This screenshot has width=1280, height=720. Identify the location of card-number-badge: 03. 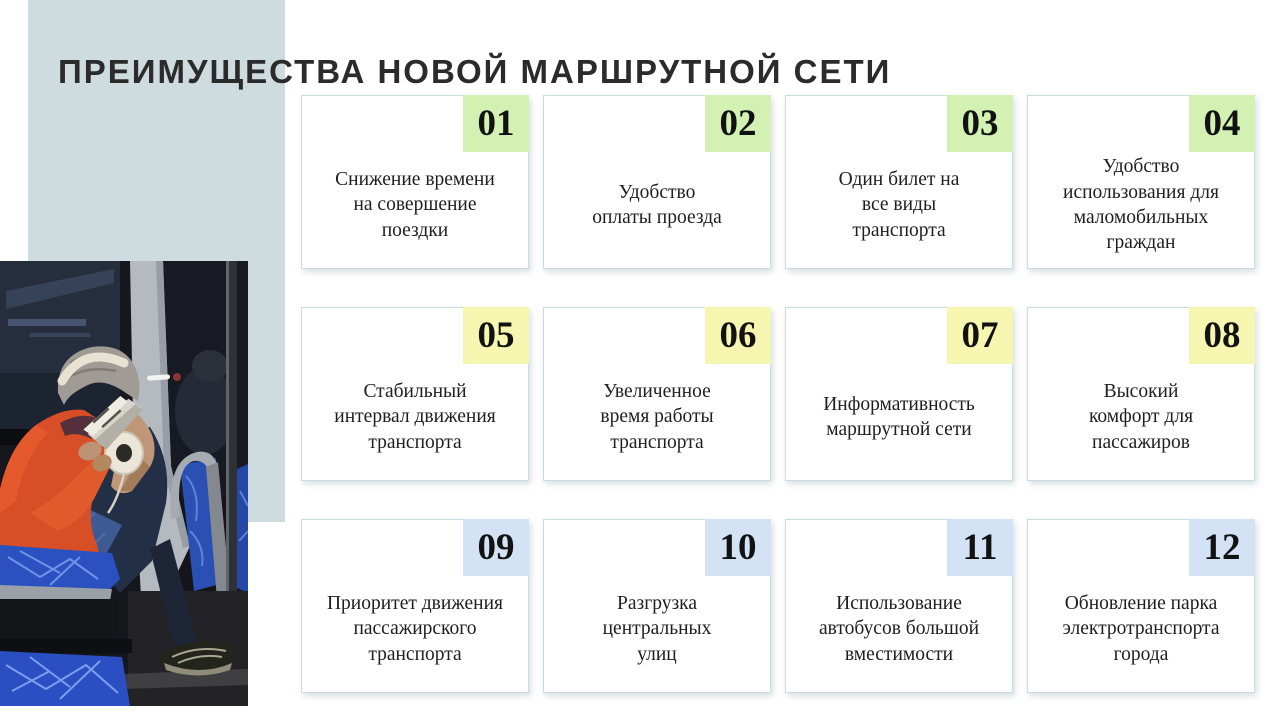
(980, 123).